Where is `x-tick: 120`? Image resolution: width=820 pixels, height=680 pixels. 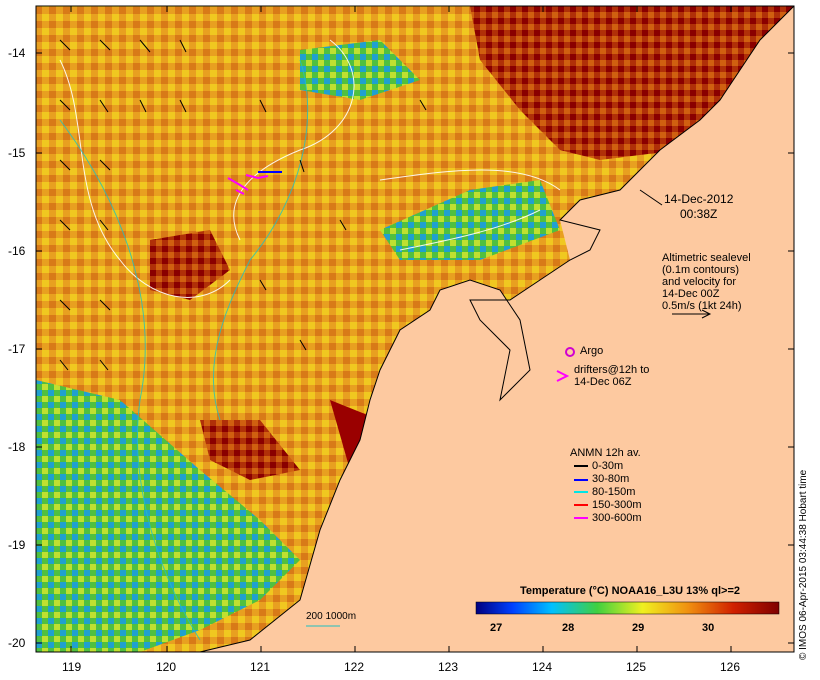 x-tick: 120 is located at coordinates (166, 667).